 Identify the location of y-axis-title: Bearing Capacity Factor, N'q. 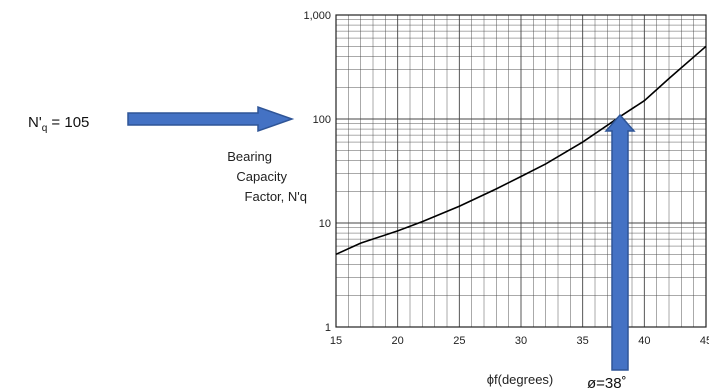
(267, 176).